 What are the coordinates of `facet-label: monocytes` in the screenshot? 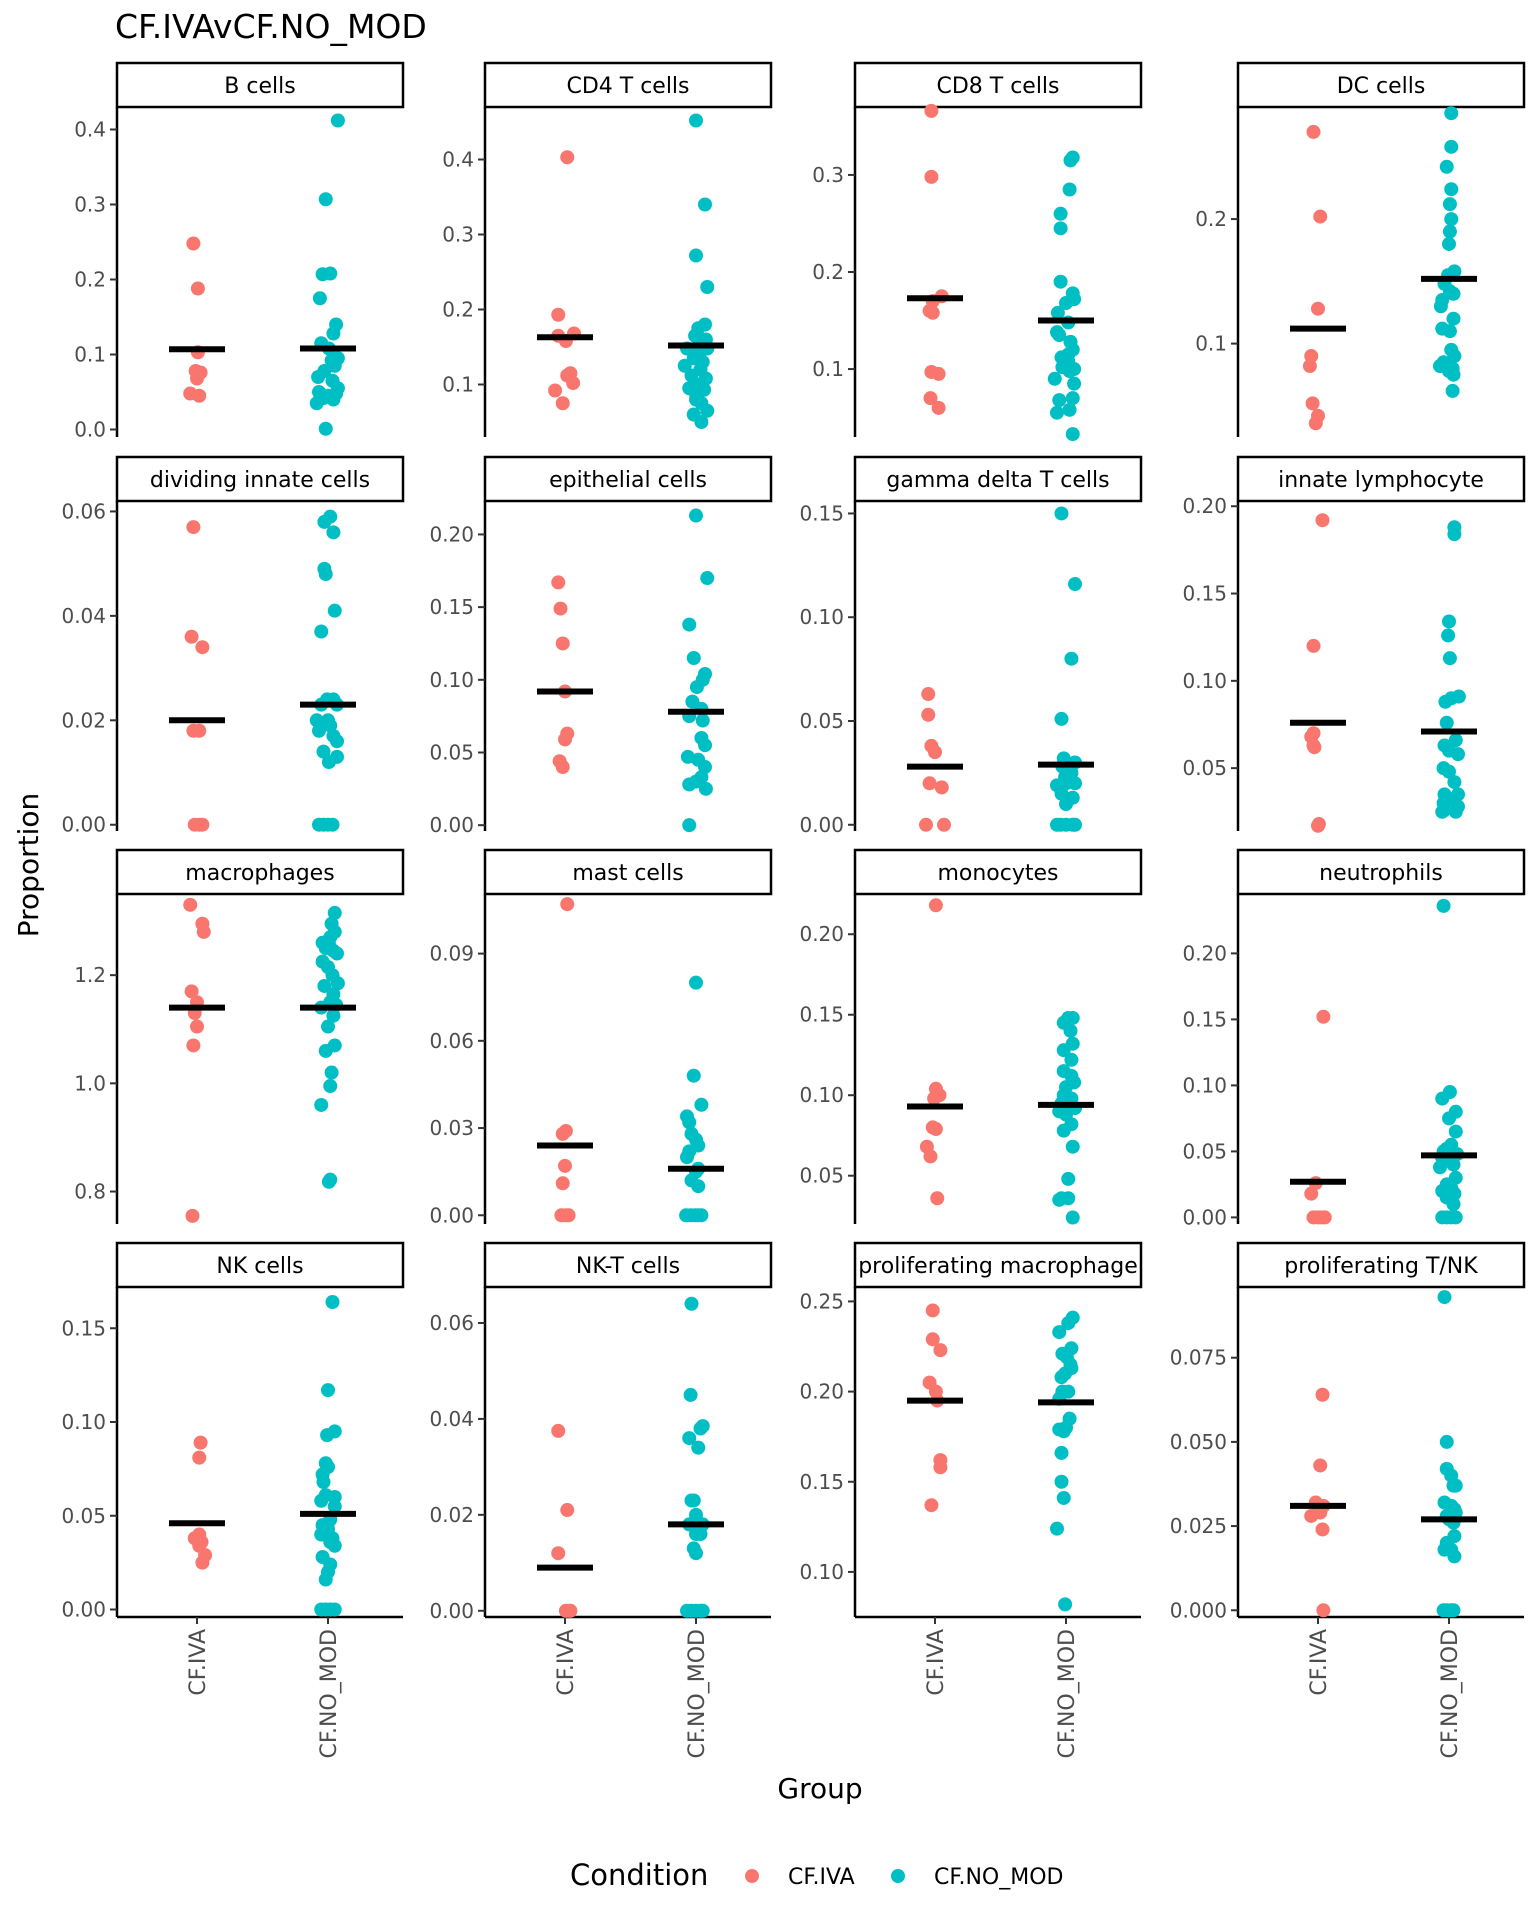 It's located at (997, 873).